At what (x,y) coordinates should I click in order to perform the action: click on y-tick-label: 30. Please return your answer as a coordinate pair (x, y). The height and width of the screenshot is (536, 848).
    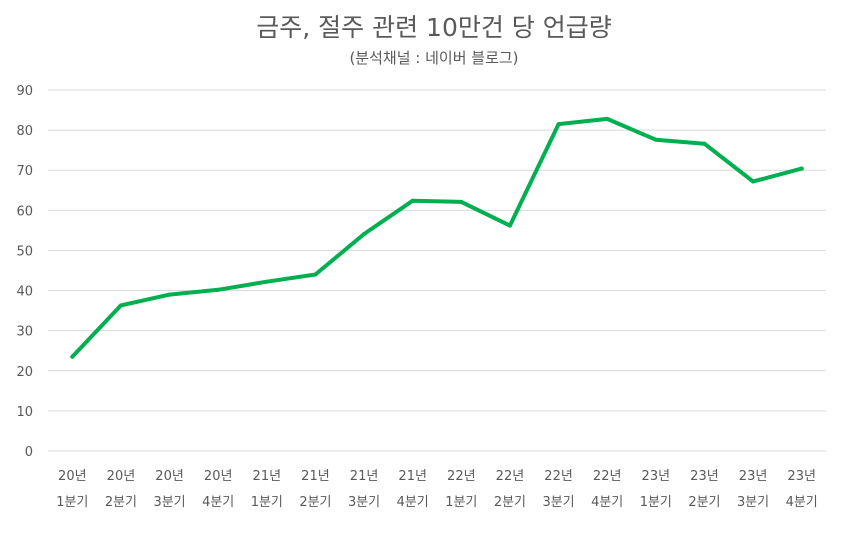
    Looking at the image, I should click on (24, 332).